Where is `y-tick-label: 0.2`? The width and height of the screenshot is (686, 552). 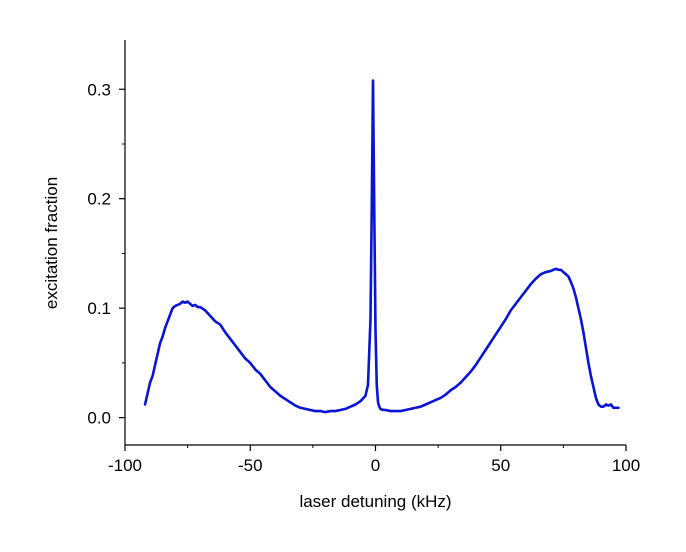 y-tick-label: 0.2 is located at coordinates (99, 199).